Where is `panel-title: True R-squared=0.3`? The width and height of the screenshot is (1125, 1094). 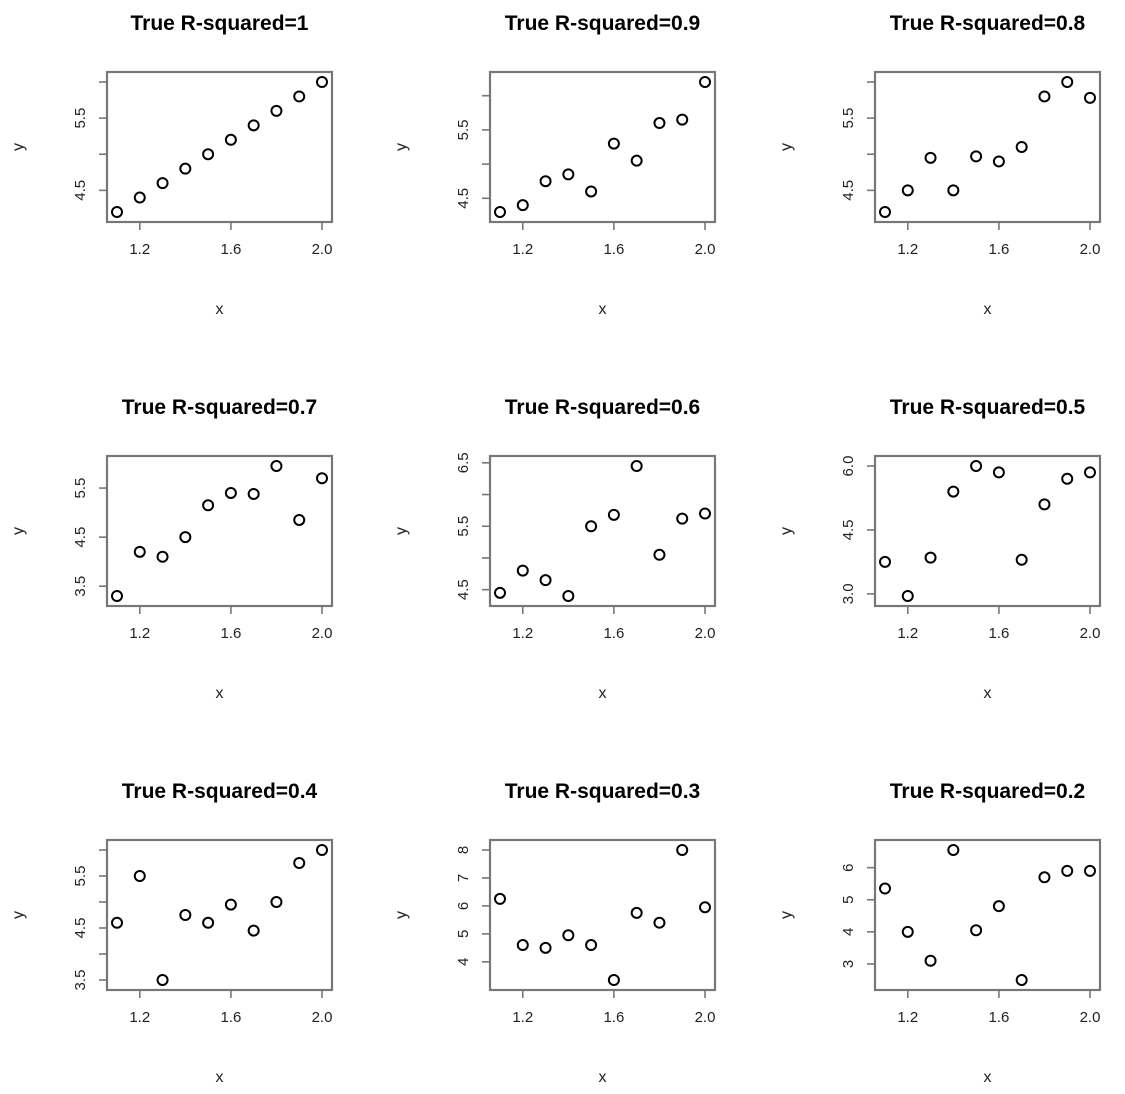
panel-title: True R-squared=0.3 is located at coordinates (603, 791).